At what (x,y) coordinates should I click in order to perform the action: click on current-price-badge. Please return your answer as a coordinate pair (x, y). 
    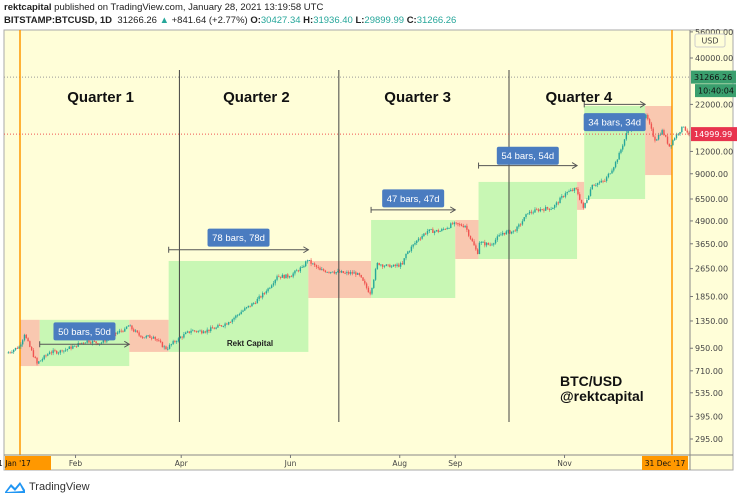
    Looking at the image, I should click on (713, 77).